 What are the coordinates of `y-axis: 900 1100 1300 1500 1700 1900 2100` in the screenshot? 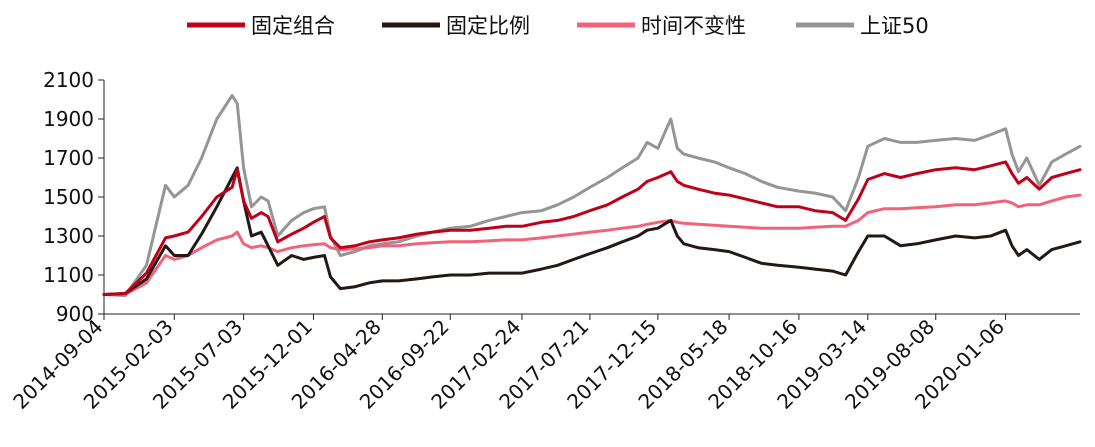 It's located at (74, 197).